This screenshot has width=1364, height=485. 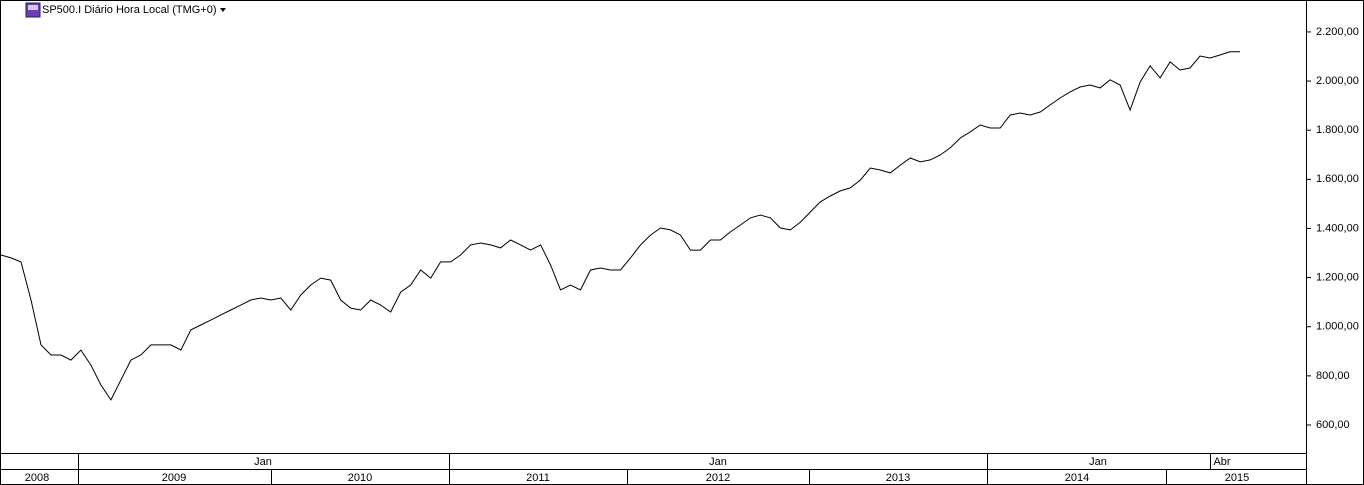 I want to click on y-tick-label: 1.000,00, so click(x=1337, y=327).